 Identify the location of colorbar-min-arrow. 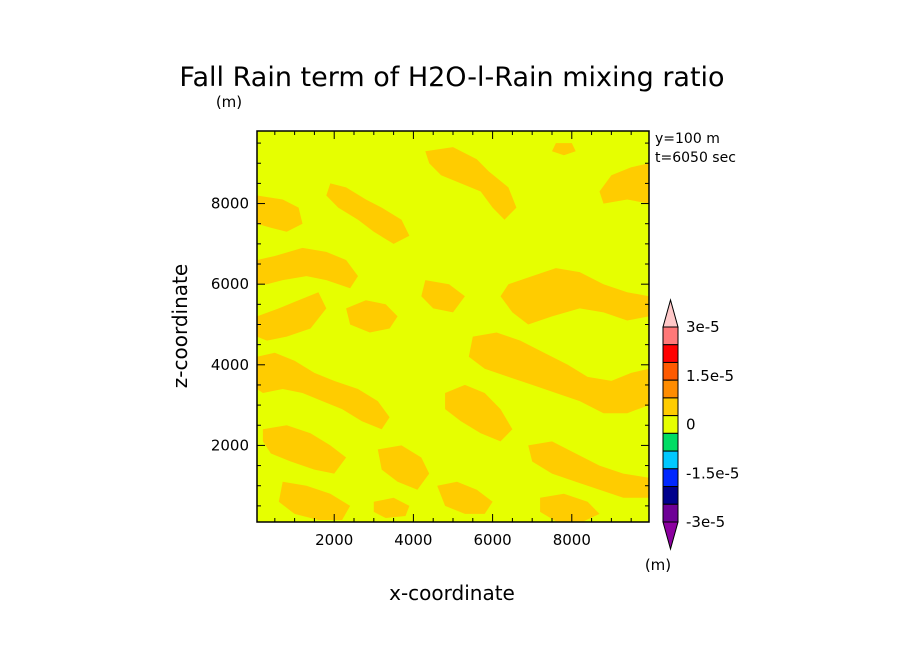
(670, 536).